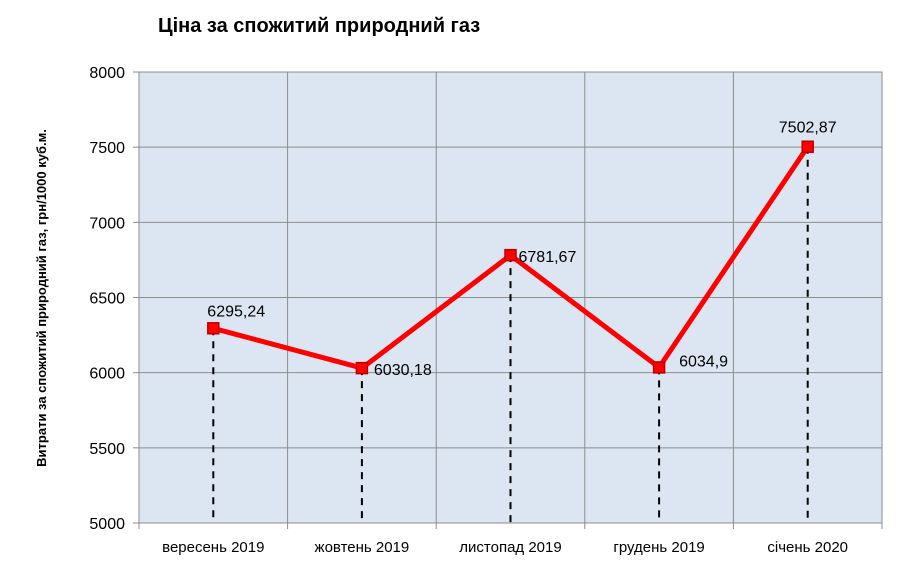 This screenshot has height=581, width=911. Describe the element at coordinates (107, 524) in the screenshot. I see `y-tick-label: 5000` at that location.